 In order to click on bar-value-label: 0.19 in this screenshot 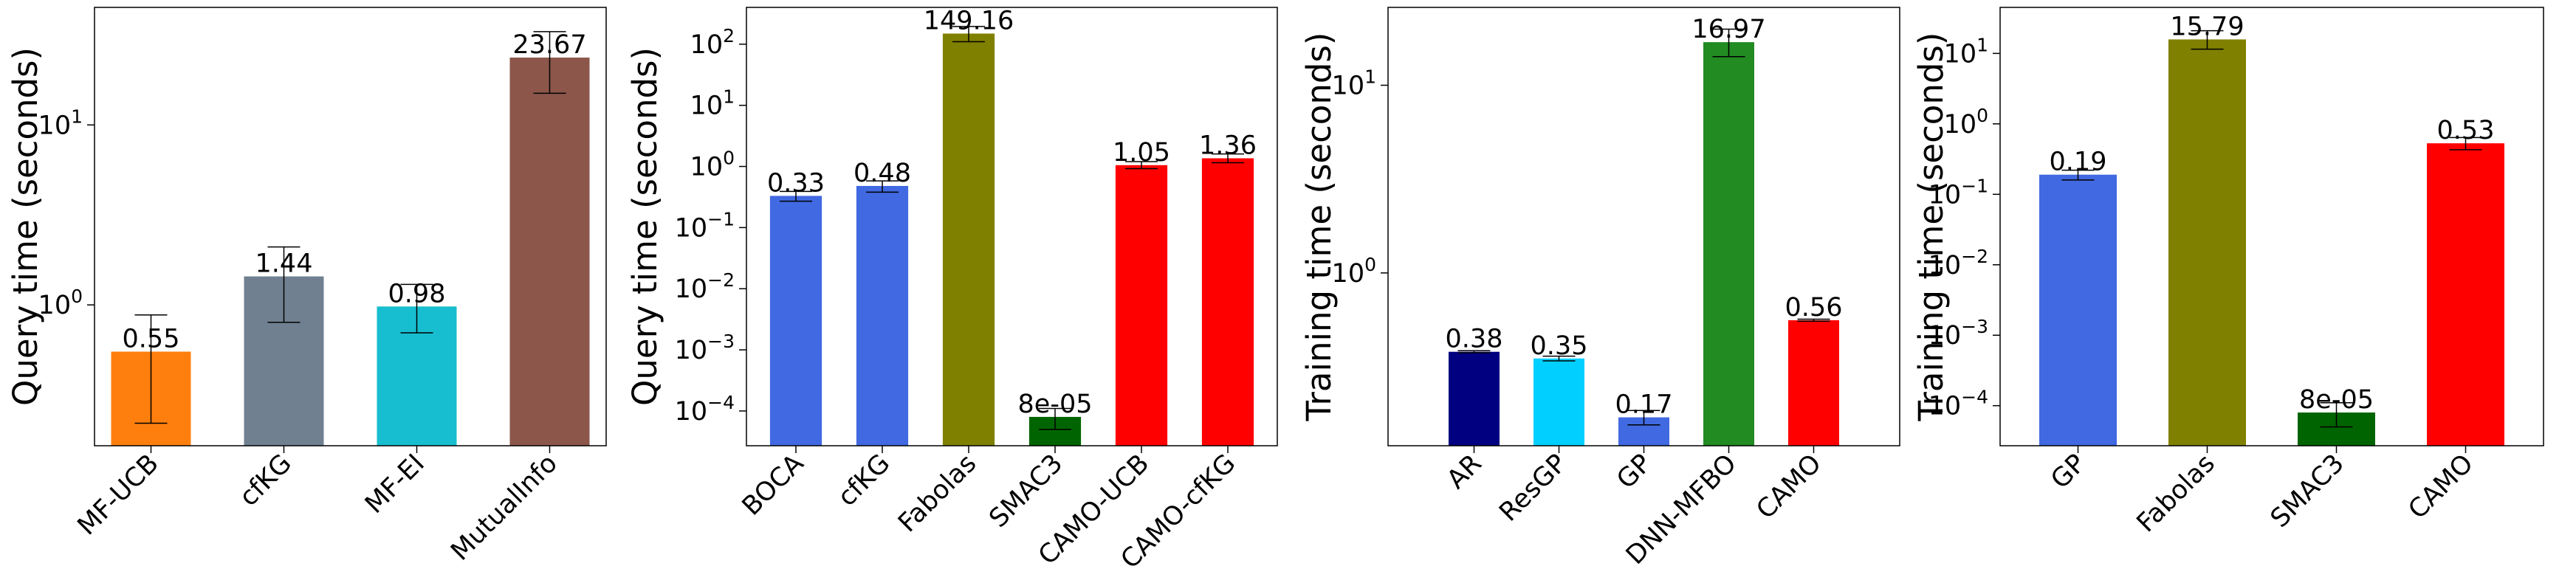, I will do `click(2078, 163)`.